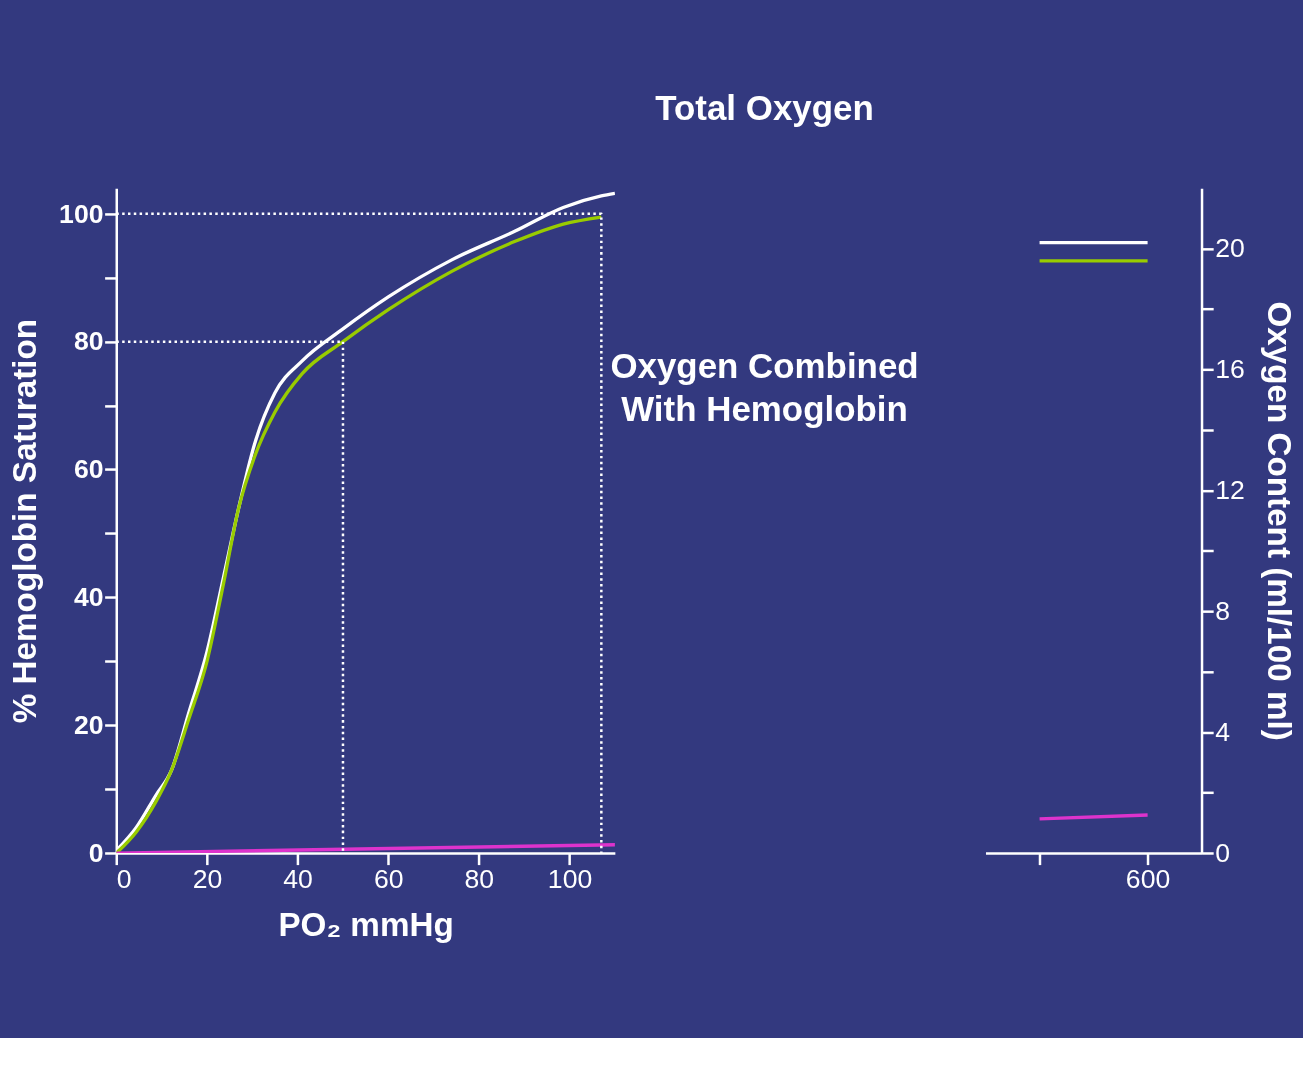  I want to click on y-tick-label: 12, so click(1230, 490).